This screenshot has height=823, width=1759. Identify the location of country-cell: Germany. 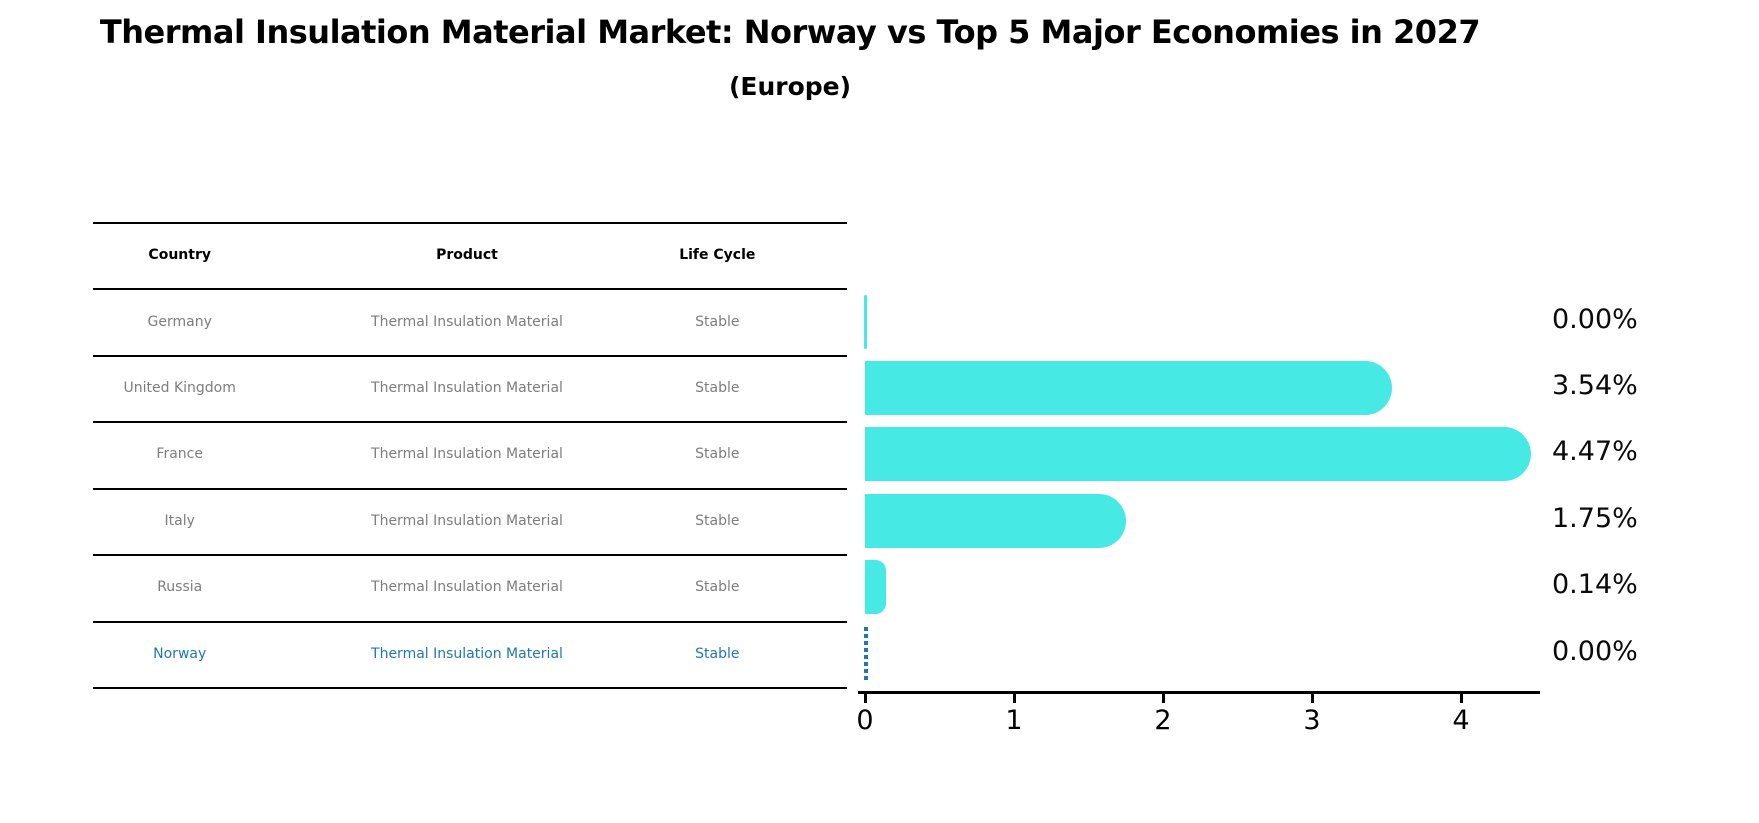
(179, 321).